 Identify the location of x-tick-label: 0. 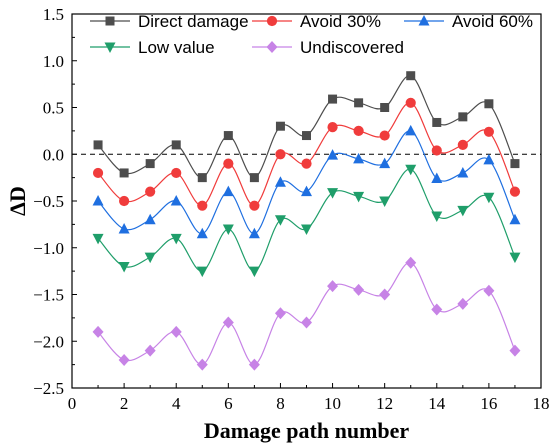
(72, 403).